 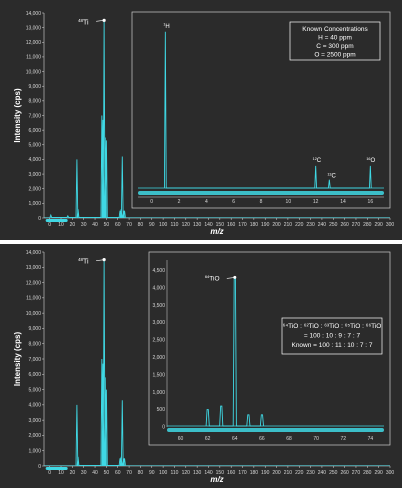 I want to click on inset-x-tick-label: 62, so click(x=208, y=439).